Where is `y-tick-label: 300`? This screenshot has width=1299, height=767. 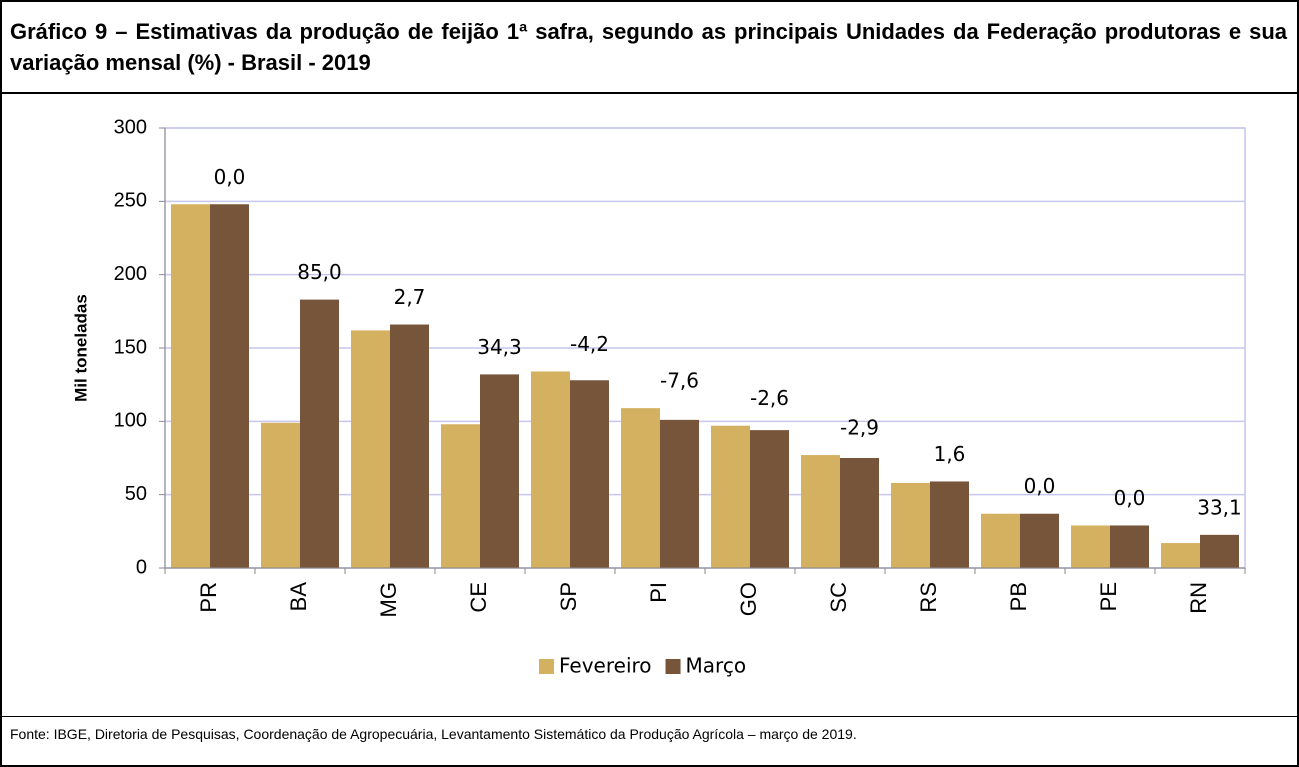 y-tick-label: 300 is located at coordinates (130, 127).